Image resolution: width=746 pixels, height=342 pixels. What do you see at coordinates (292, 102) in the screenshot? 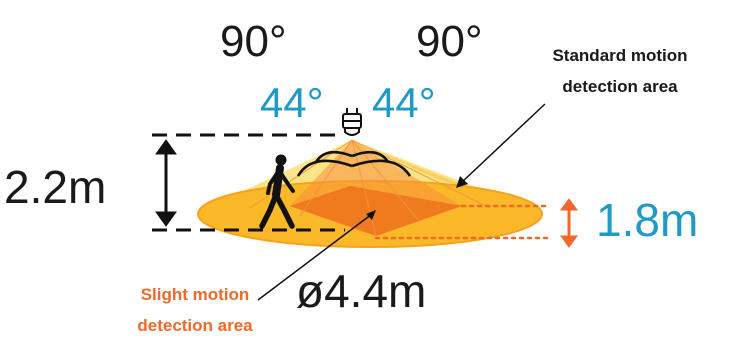
I see `inner-angle-label-left: 44°` at bounding box center [292, 102].